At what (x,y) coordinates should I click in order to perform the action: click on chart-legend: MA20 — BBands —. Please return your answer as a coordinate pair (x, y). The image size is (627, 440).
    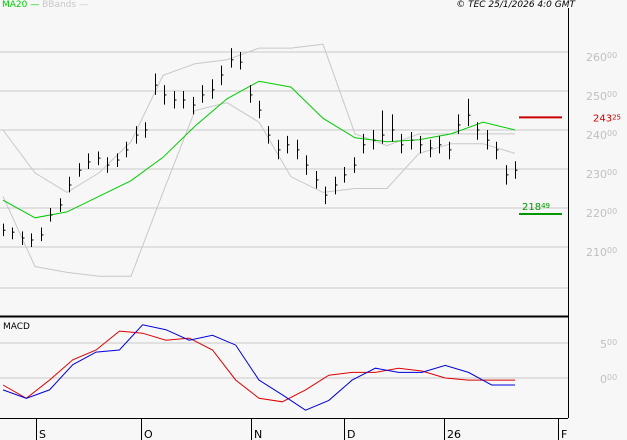
    Looking at the image, I should click on (45, 5).